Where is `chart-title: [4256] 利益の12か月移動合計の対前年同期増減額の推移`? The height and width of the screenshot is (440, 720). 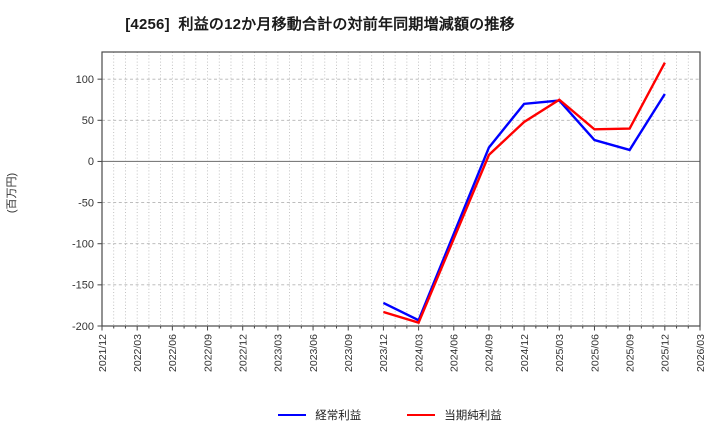
chart-title: [4256] 利益の12か月移動合計の対前年同期増減額の推移 is located at coordinates (320, 24).